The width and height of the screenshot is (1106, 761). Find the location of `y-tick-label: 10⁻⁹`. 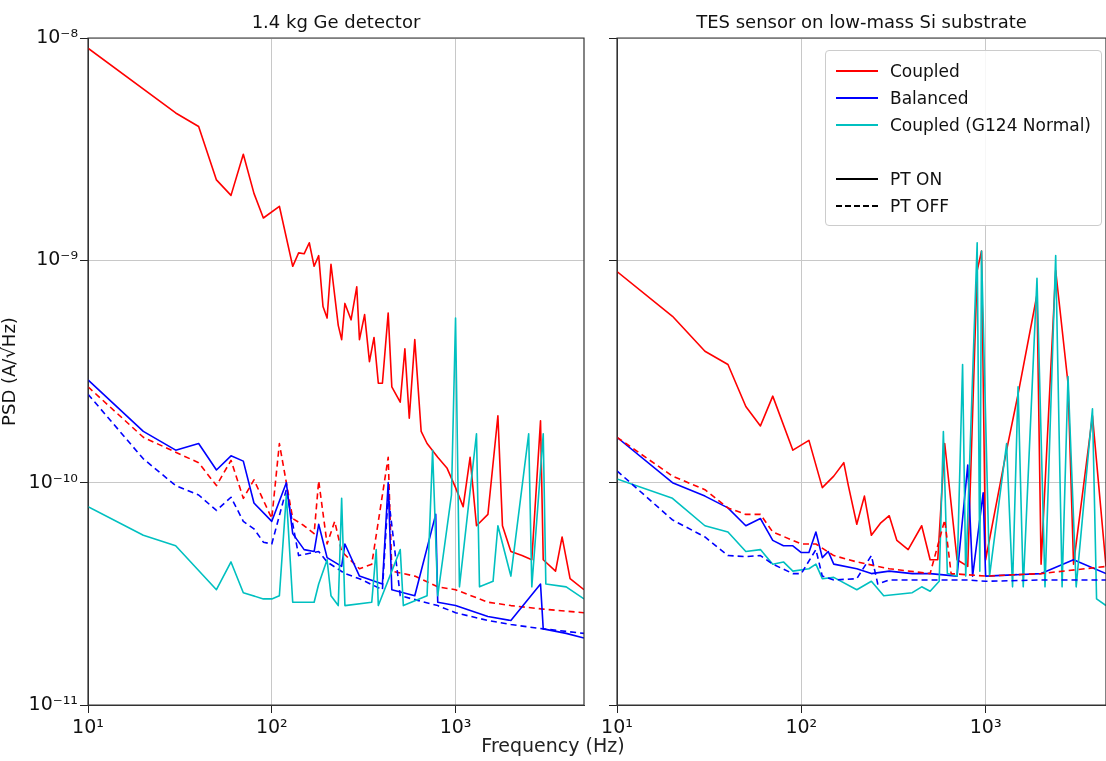

y-tick-label: 10⁻⁹ is located at coordinates (57, 258).